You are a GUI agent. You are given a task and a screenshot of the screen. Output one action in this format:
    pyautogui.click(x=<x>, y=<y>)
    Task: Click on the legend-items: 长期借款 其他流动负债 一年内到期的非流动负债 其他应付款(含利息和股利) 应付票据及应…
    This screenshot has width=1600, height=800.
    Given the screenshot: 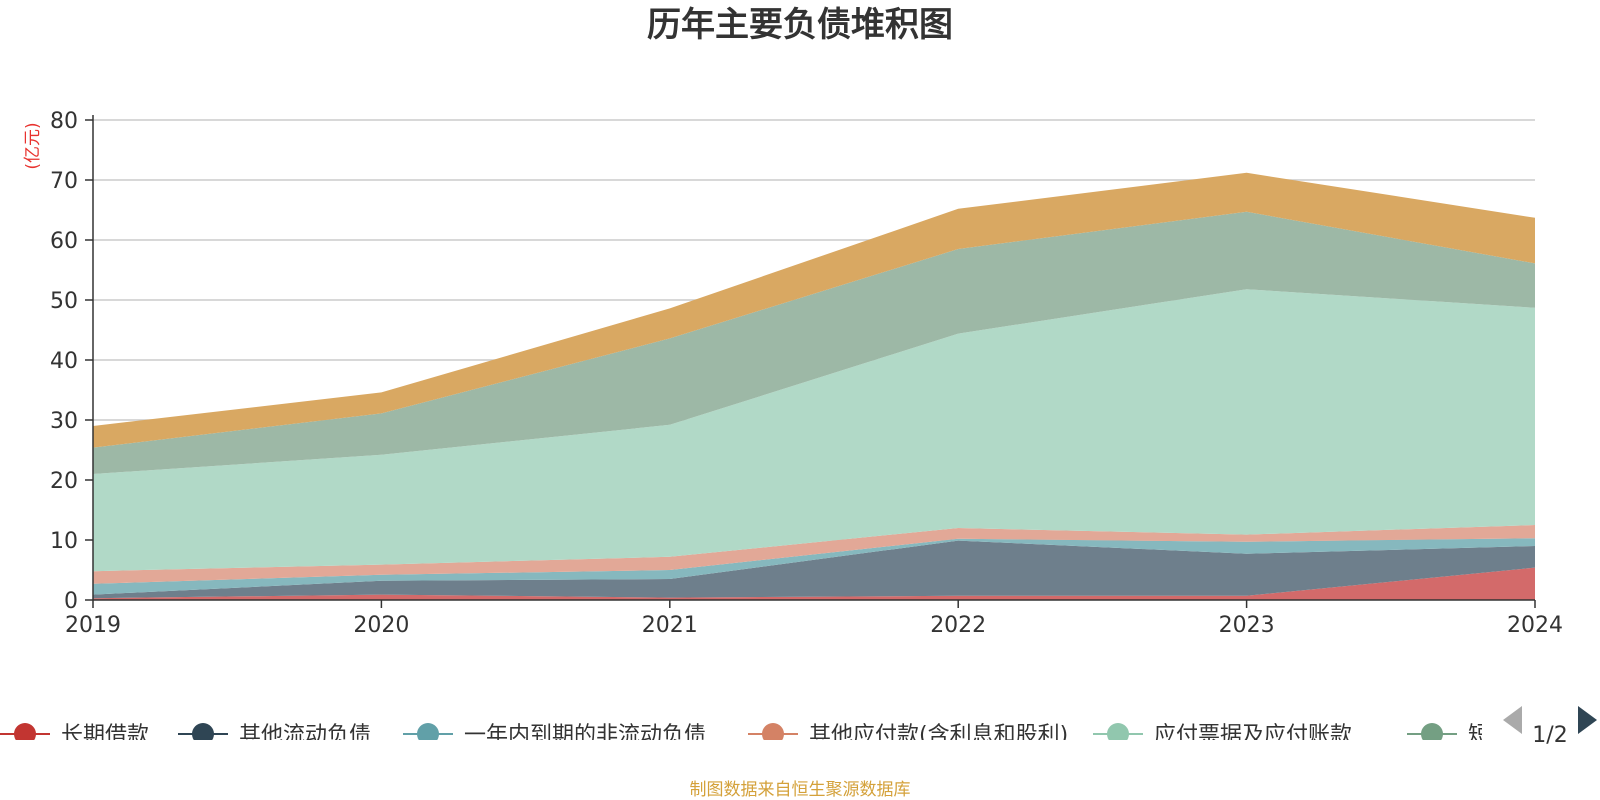 What is the action you would take?
    pyautogui.click(x=745, y=735)
    